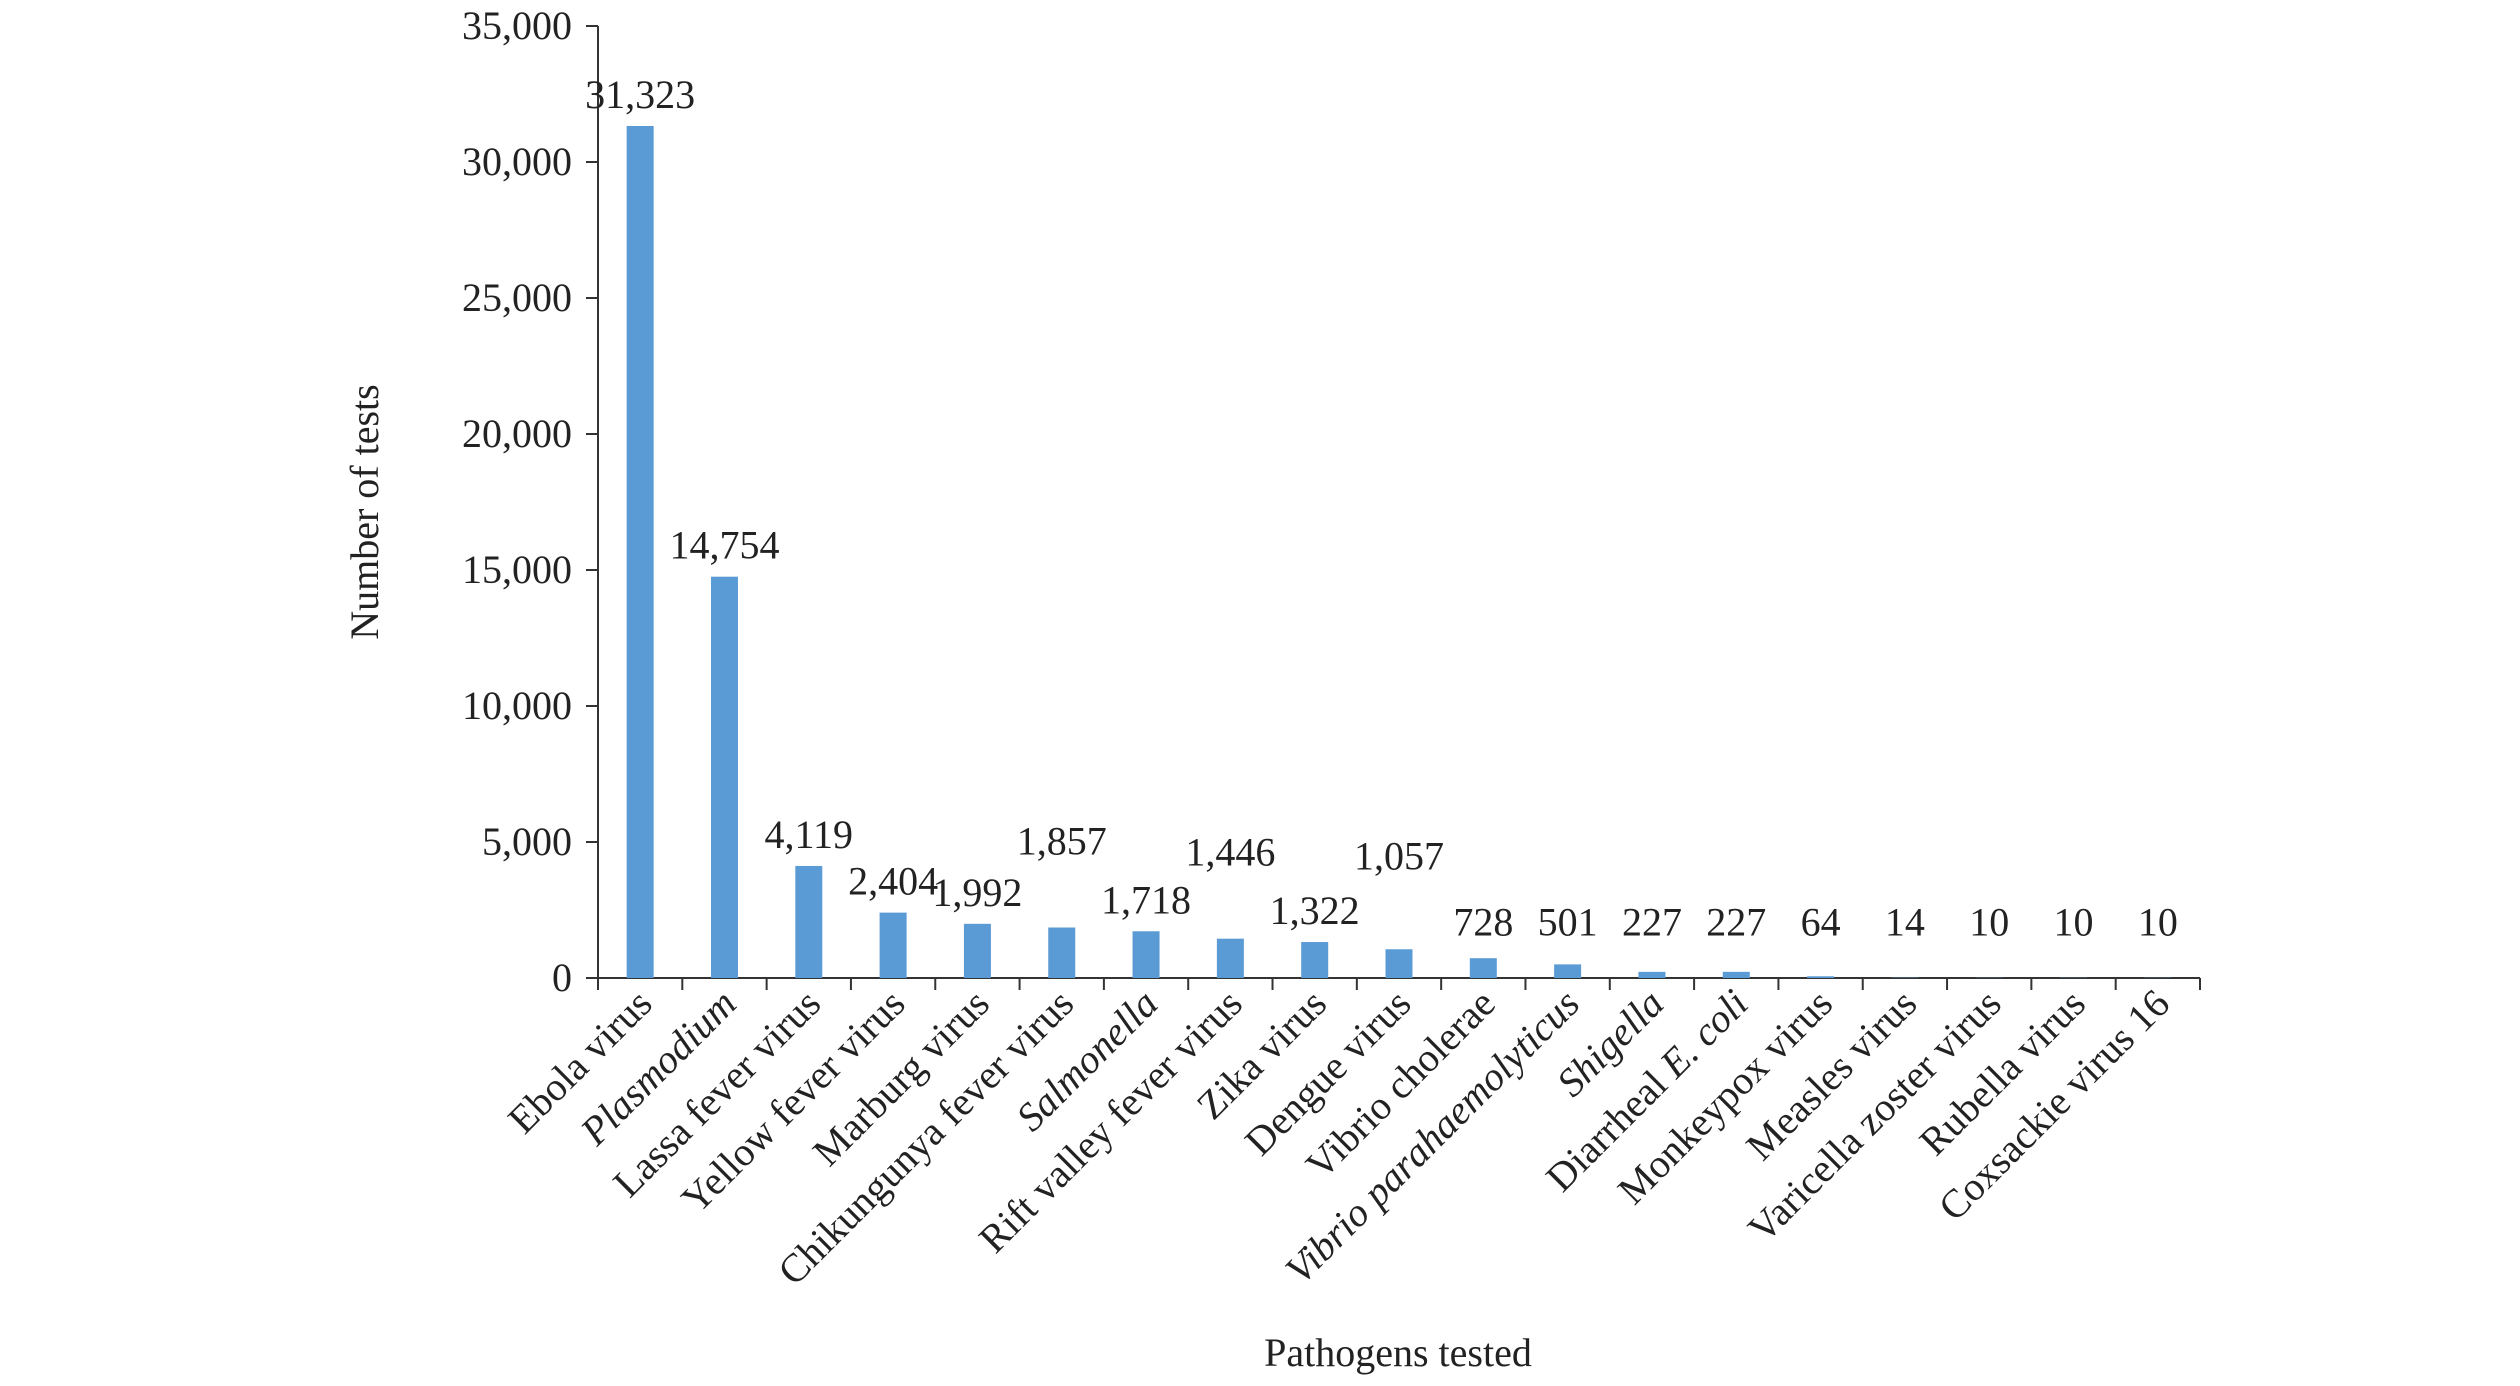 The image size is (2520, 1386). I want to click on y-tick-label: 25,000, so click(517, 297).